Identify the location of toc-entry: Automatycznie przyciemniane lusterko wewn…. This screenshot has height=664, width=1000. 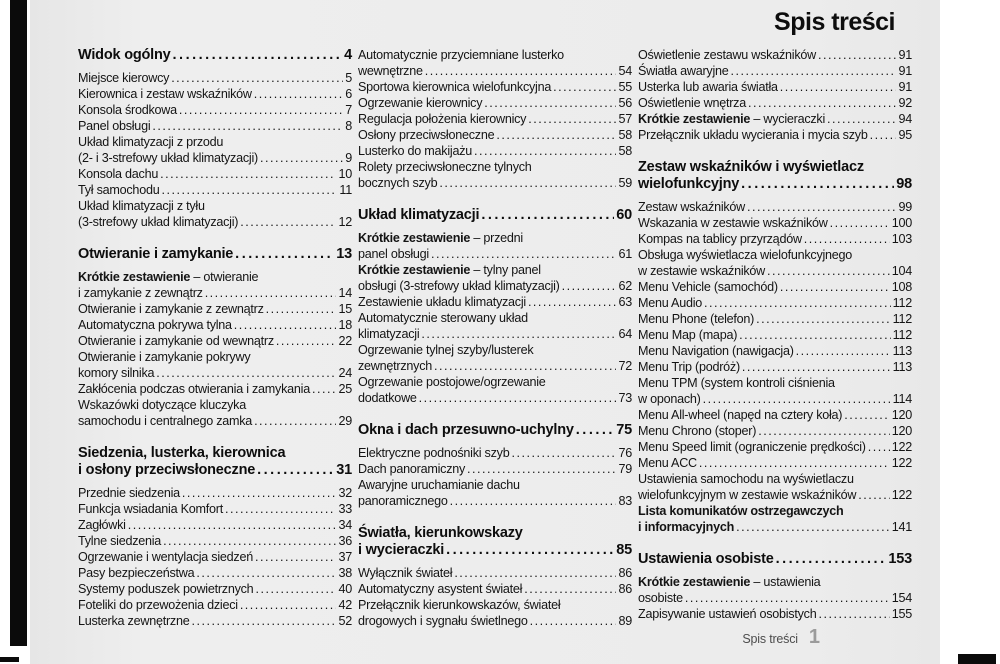
(495, 63).